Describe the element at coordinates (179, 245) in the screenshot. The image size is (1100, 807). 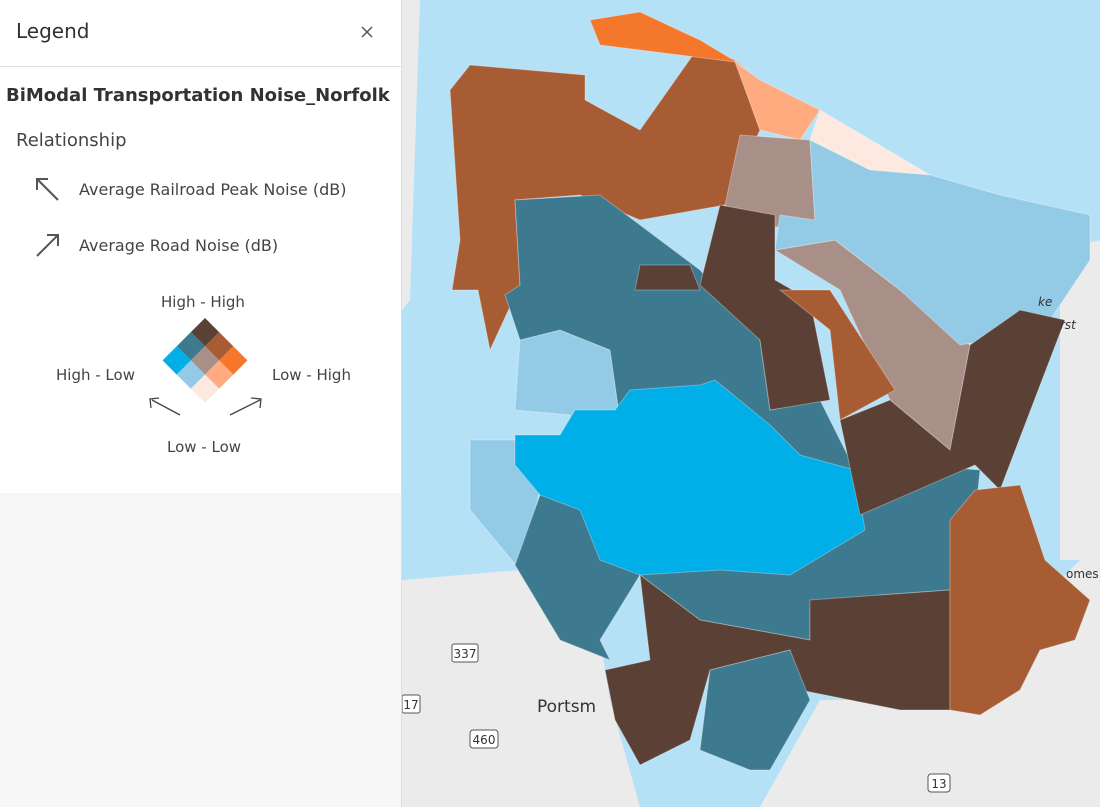
I see `legend-item: Average Road Noise (dB)` at that location.